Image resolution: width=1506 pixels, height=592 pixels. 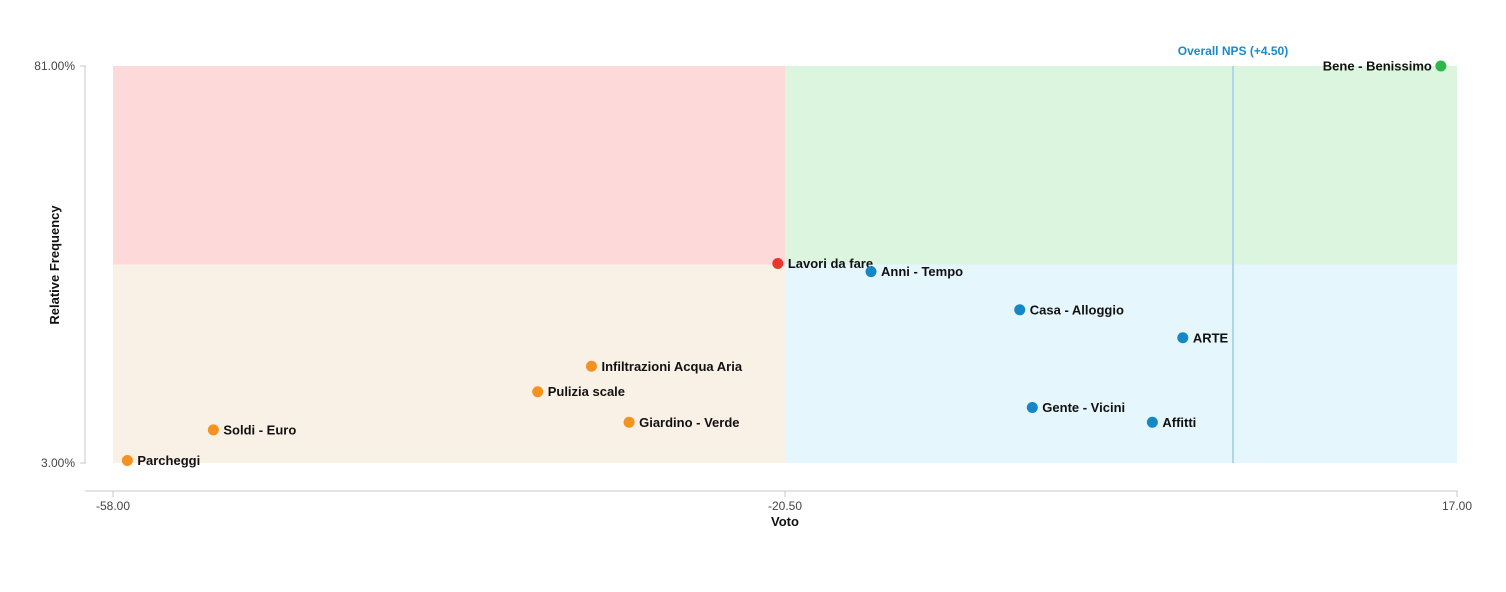 What do you see at coordinates (449, 165) in the screenshot?
I see `quadrant-top-left` at bounding box center [449, 165].